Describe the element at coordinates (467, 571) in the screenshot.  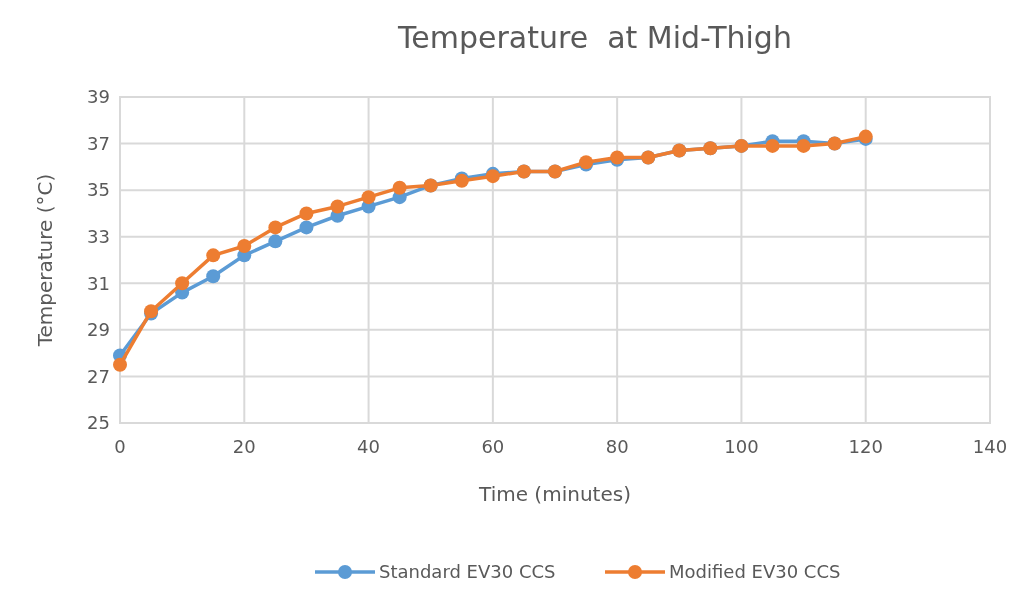
I see `legend-label: Standard EV30 CCS` at that location.